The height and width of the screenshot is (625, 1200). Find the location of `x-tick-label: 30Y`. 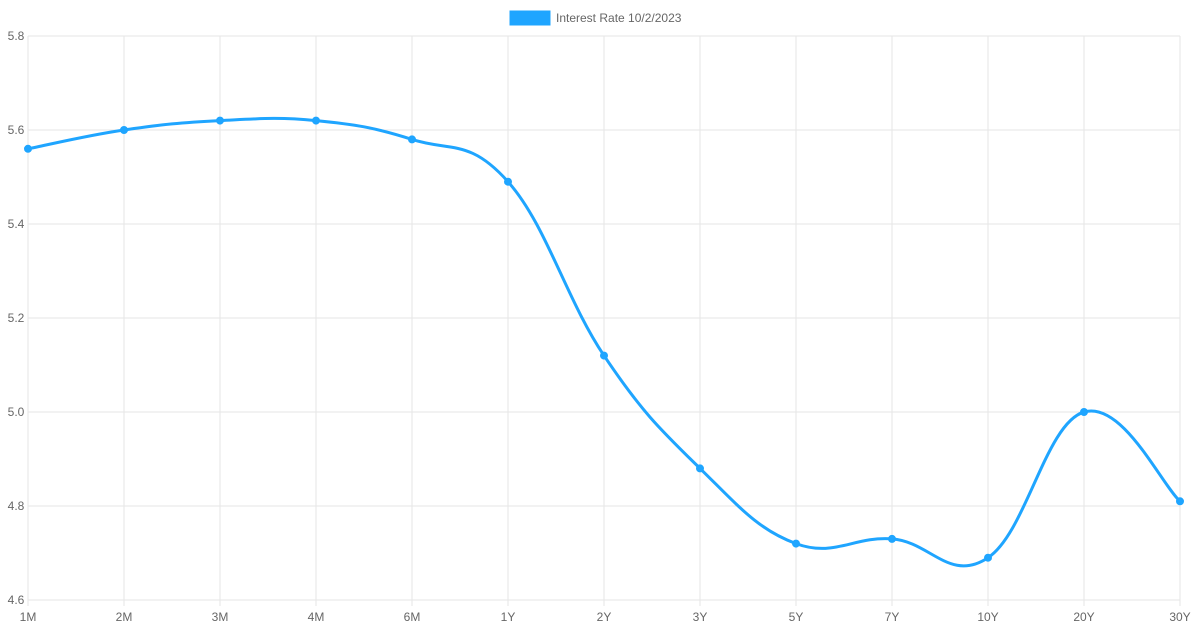

x-tick-label: 30Y is located at coordinates (1179, 617).